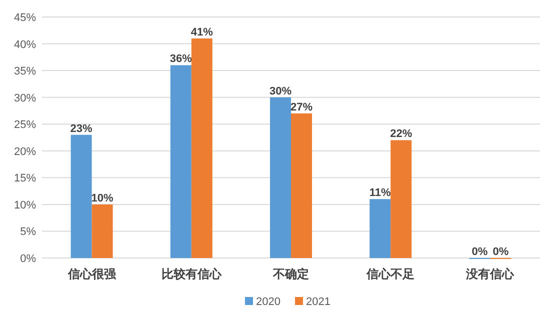 The height and width of the screenshot is (328, 550). What do you see at coordinates (25, 18) in the screenshot?
I see `y-tick-label: 45%` at bounding box center [25, 18].